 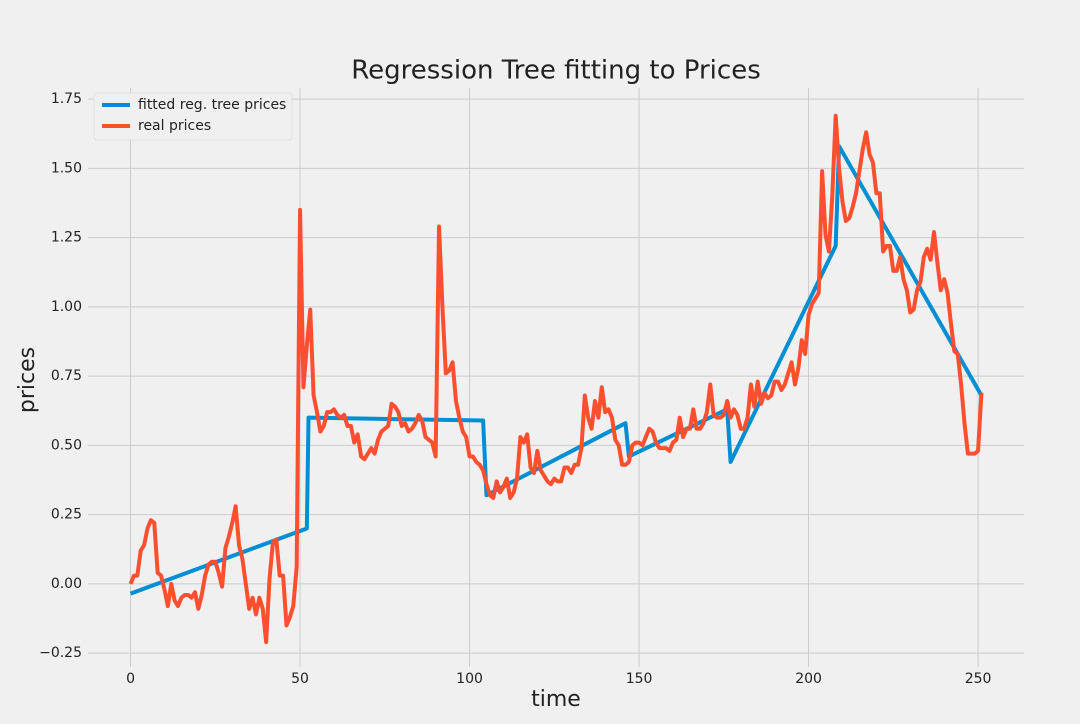 I want to click on legend-label: real prices, so click(x=174, y=126).